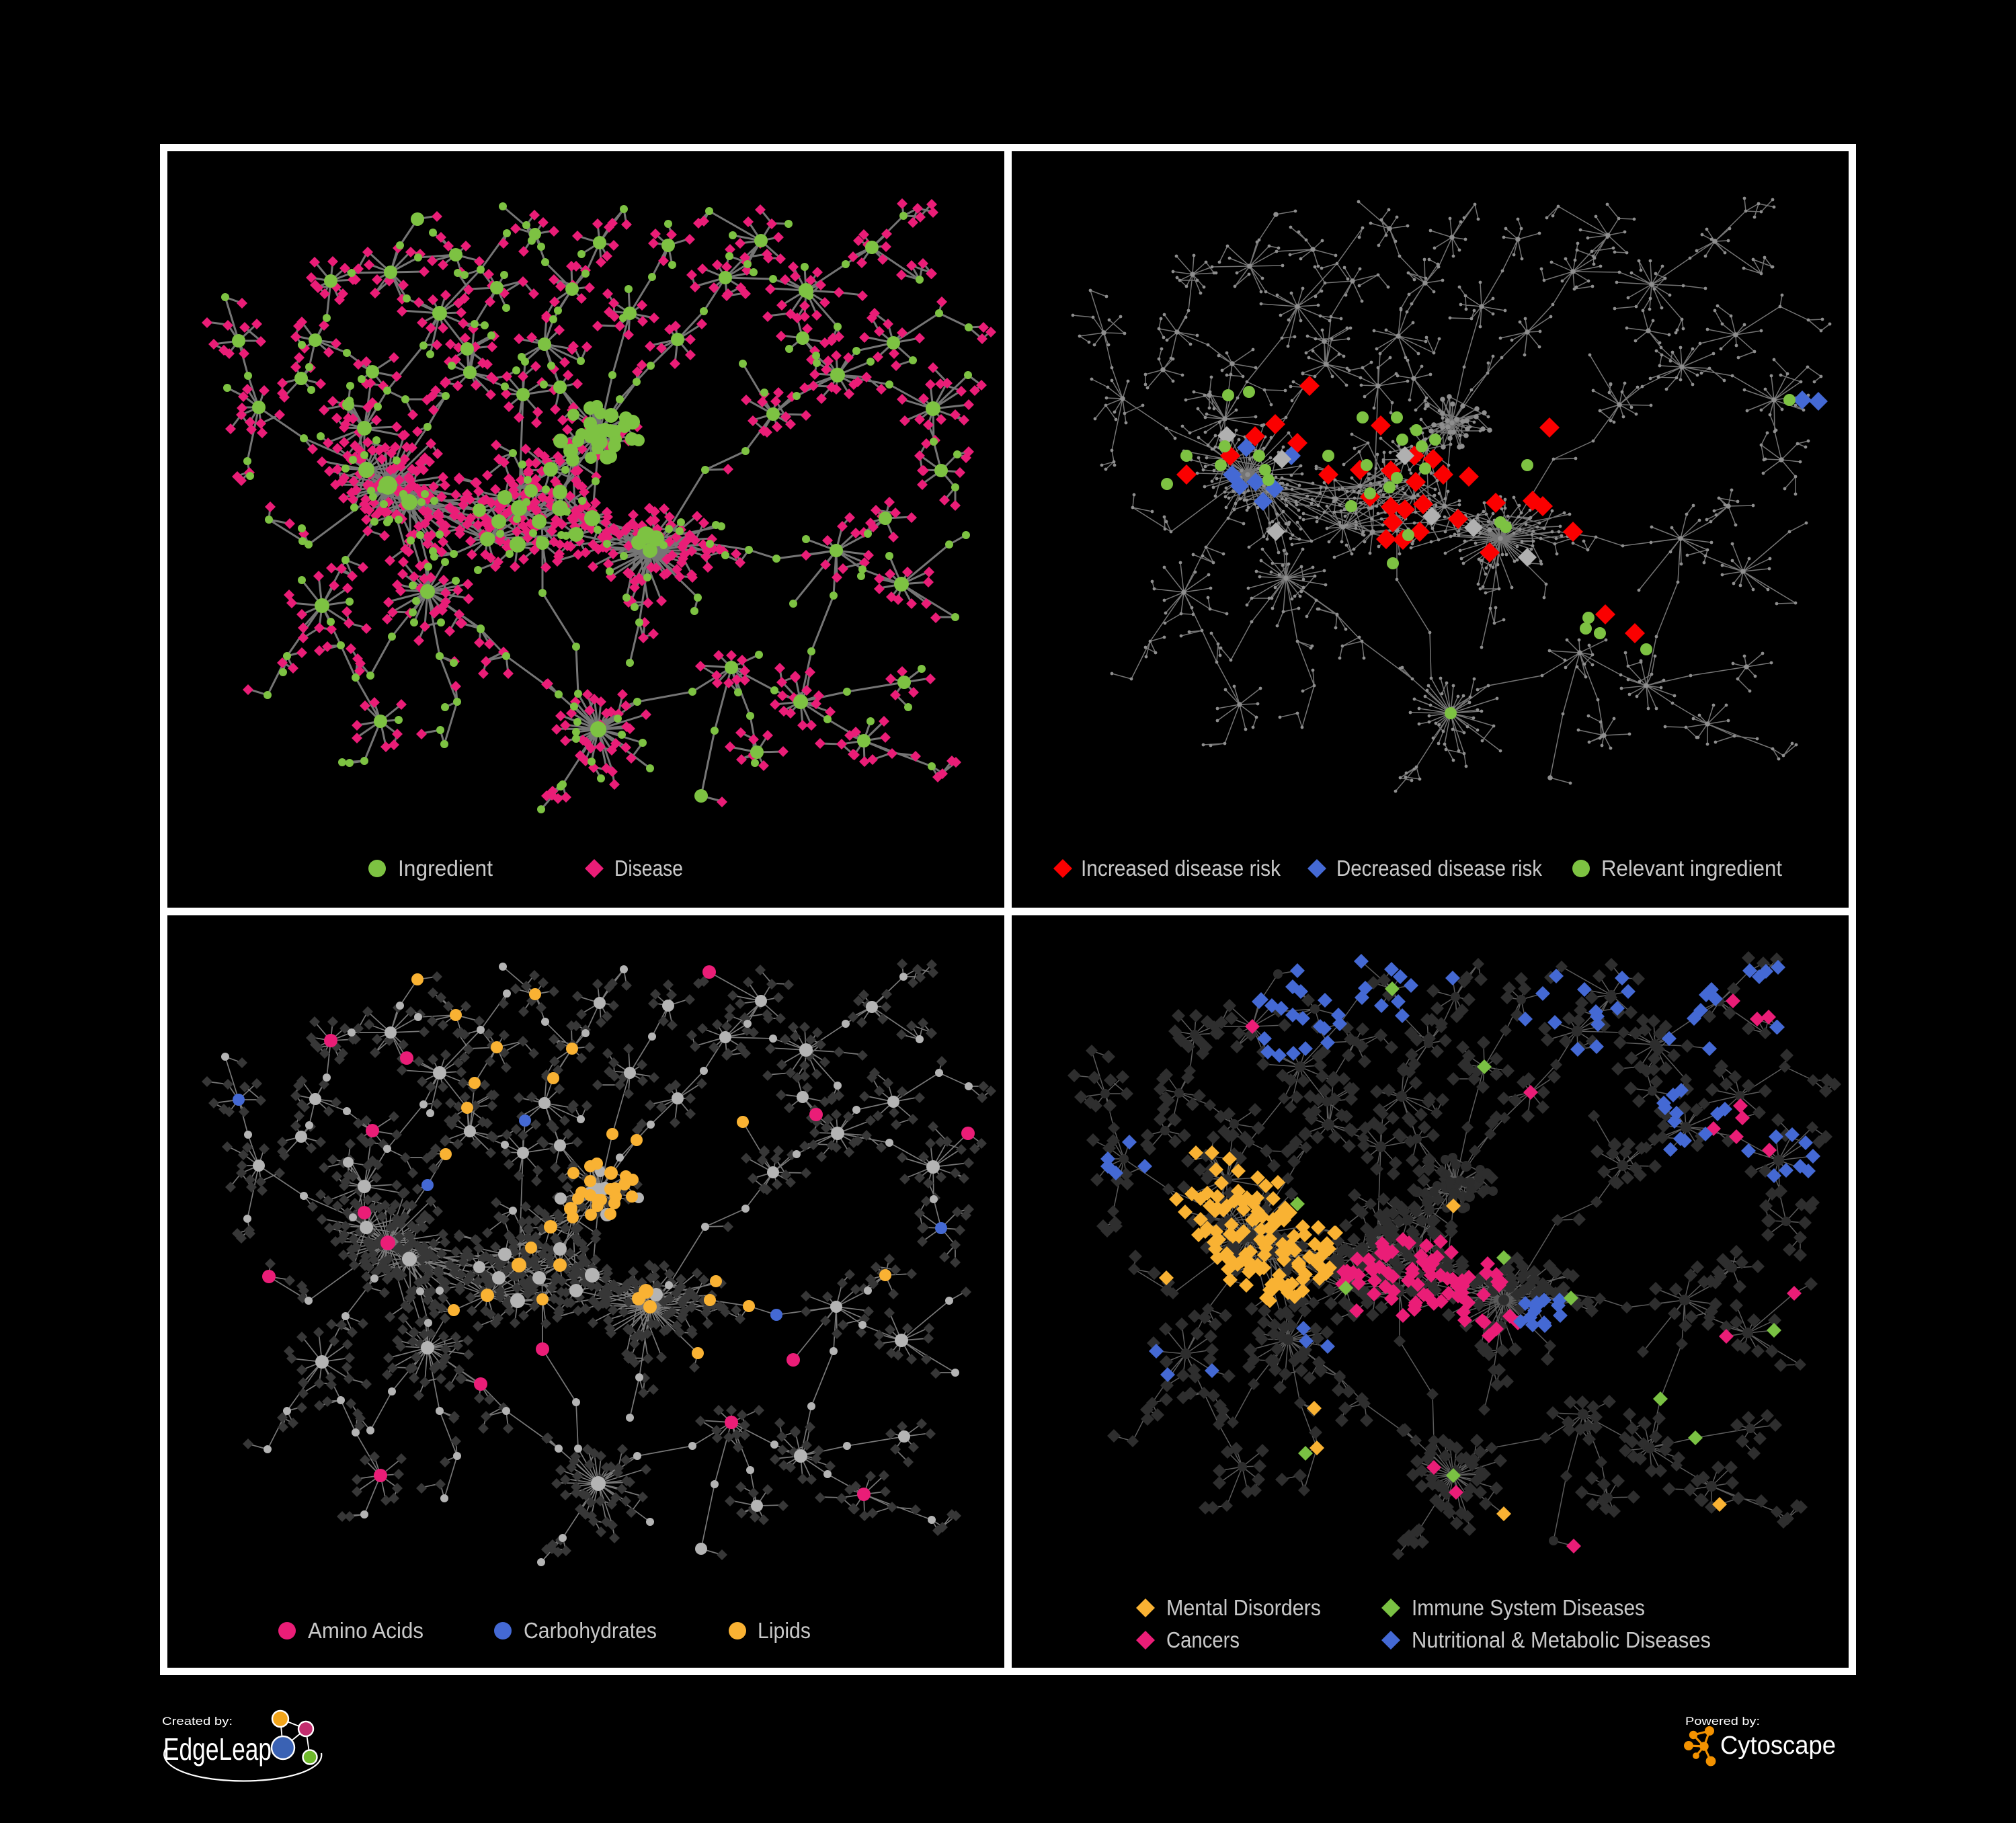 The height and width of the screenshot is (1823, 2016). What do you see at coordinates (1203, 1640) in the screenshot?
I see `svg-text: Cancers` at bounding box center [1203, 1640].